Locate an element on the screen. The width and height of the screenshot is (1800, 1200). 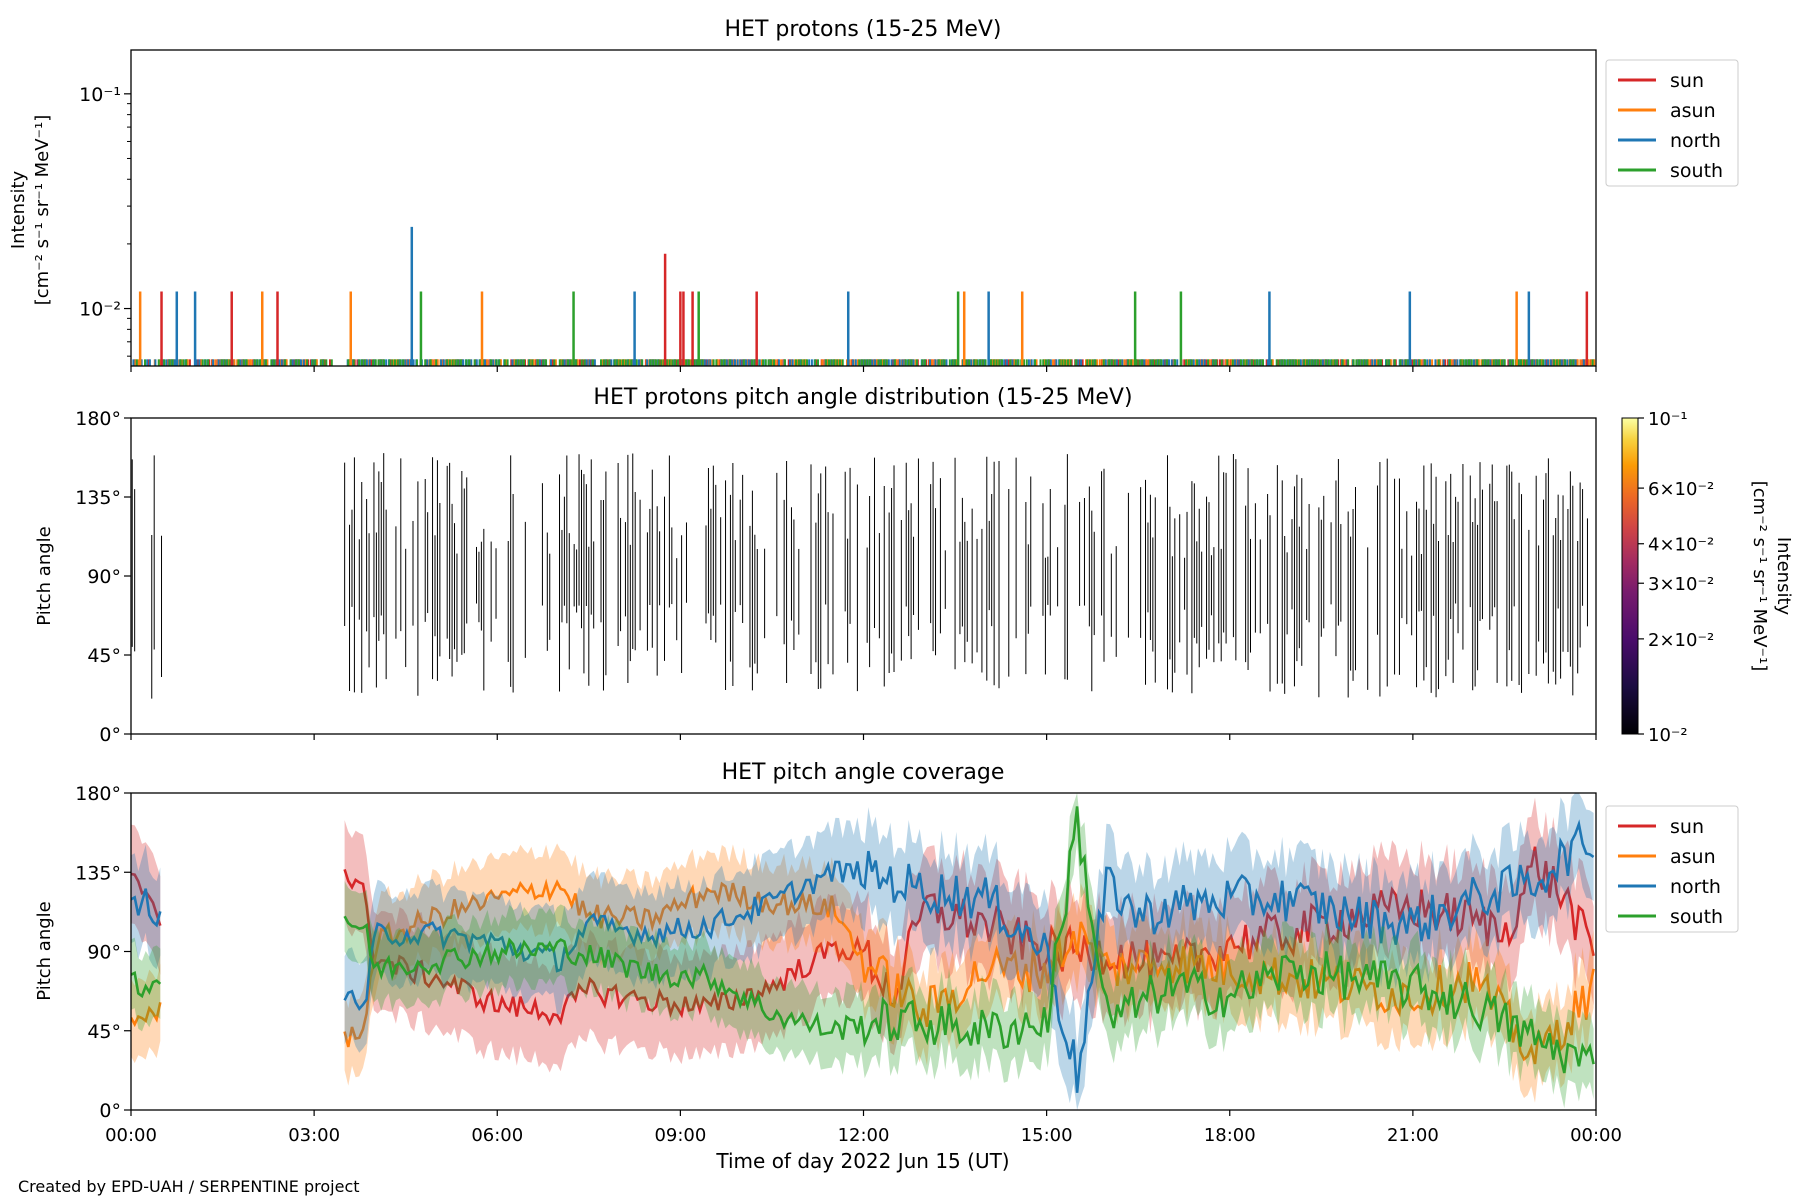
colorbar-tick-label: 3×10⁻² is located at coordinates (1681, 584).